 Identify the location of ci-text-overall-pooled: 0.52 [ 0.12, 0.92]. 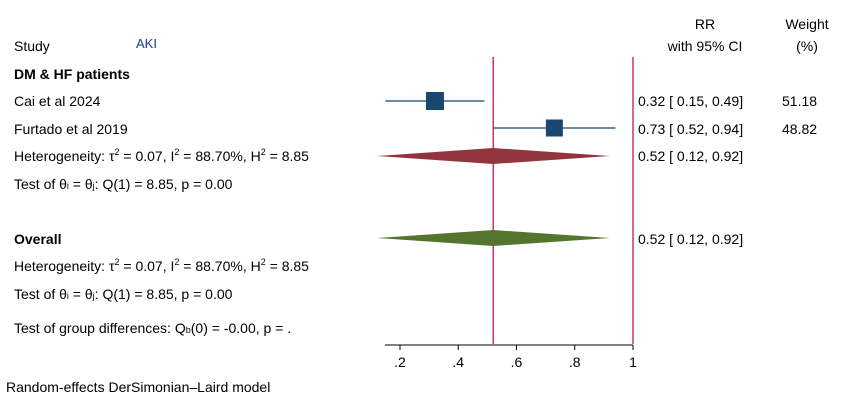
(691, 239).